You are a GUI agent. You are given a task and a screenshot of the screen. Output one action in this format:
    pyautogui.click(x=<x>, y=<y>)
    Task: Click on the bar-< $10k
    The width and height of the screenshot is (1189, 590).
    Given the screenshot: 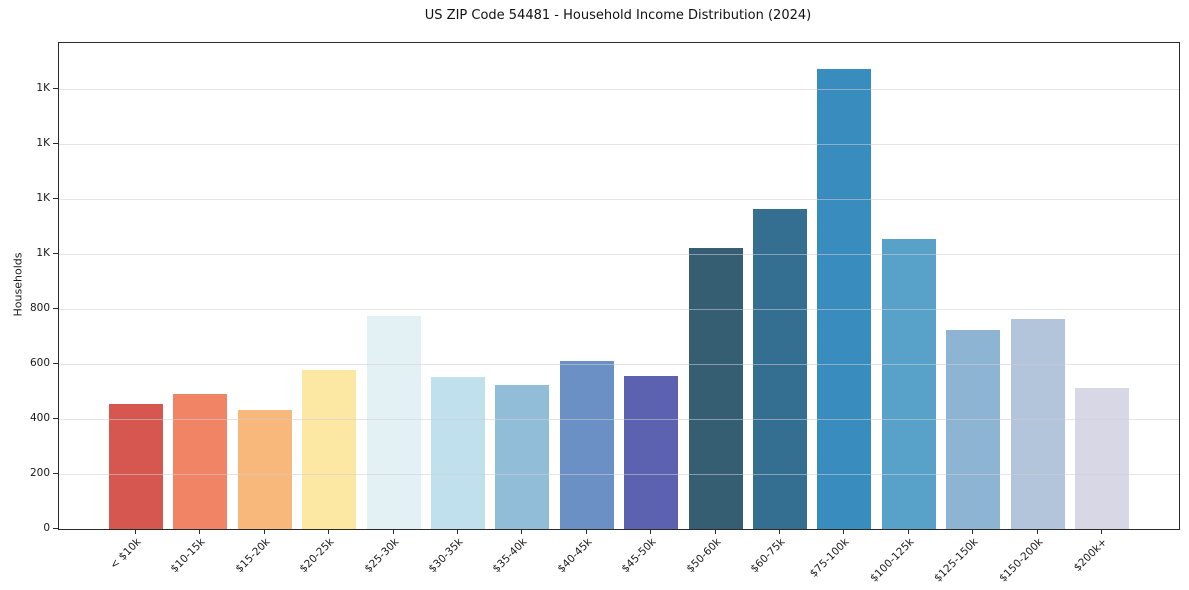 What is the action you would take?
    pyautogui.click(x=136, y=466)
    